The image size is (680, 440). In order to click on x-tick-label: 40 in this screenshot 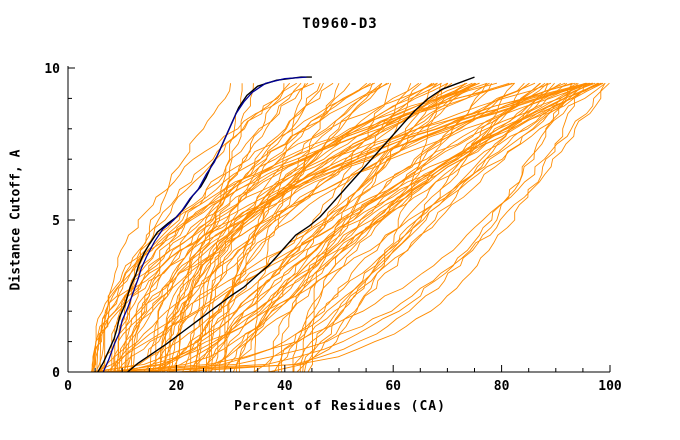, I will do `click(285, 386)`.